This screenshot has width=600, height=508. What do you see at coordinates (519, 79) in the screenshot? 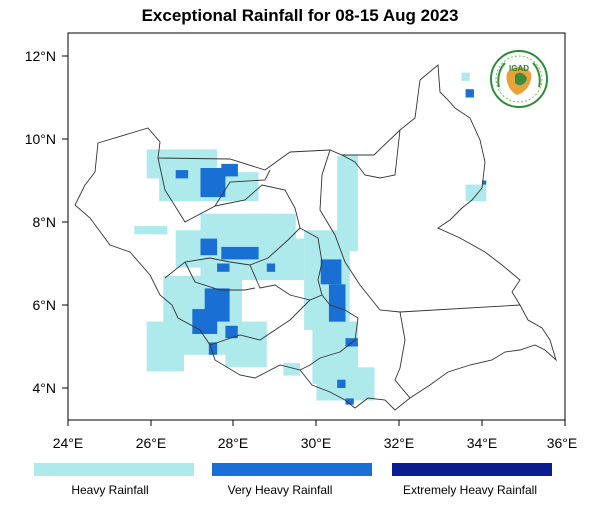
I see `igad-logo: IGAD` at bounding box center [519, 79].